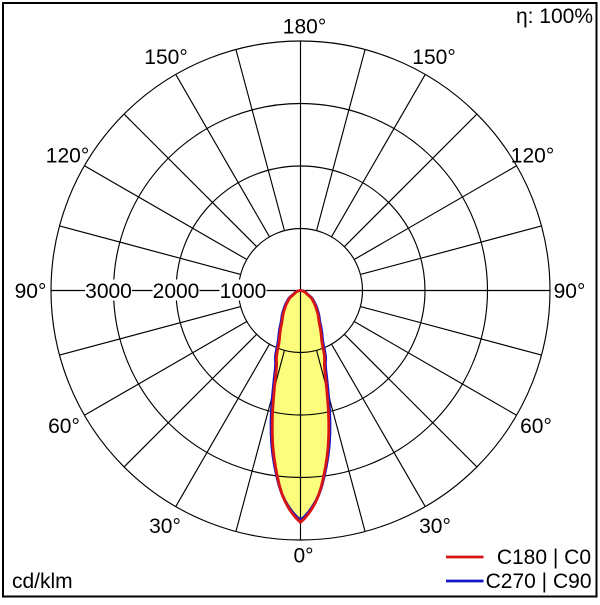  What do you see at coordinates (304, 27) in the screenshot?
I see `svg-text: 180°` at bounding box center [304, 27].